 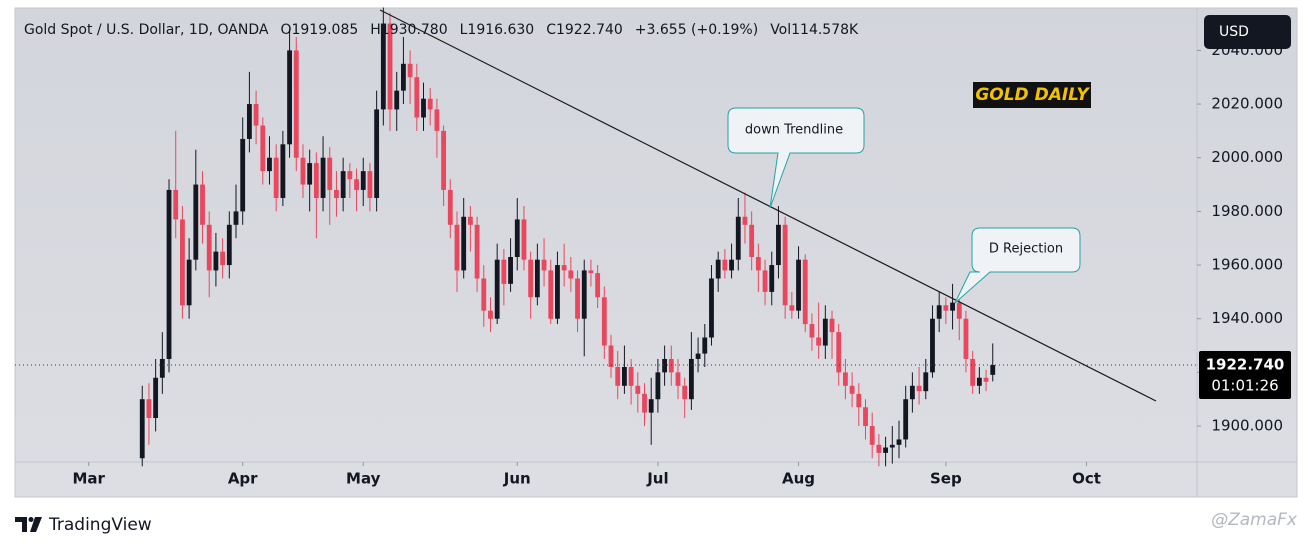 I want to click on x-tick-label: Mar, so click(x=88, y=479).